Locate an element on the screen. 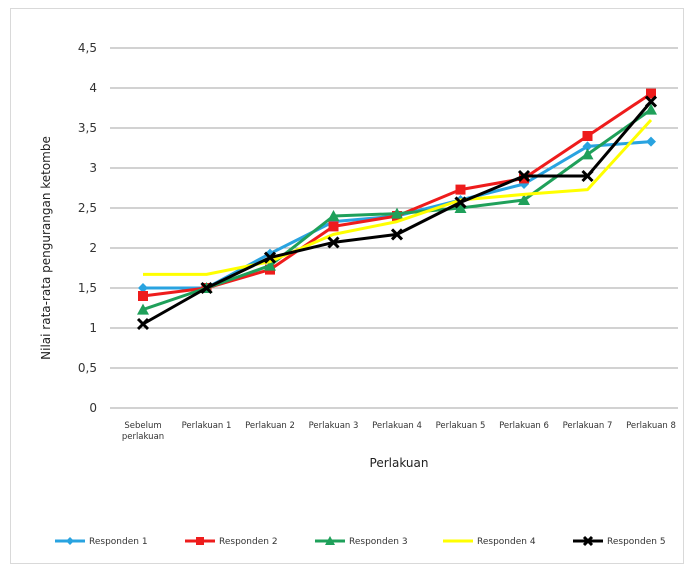 This screenshot has height=567, width=688. legend-label: Responden 5 is located at coordinates (636, 542).